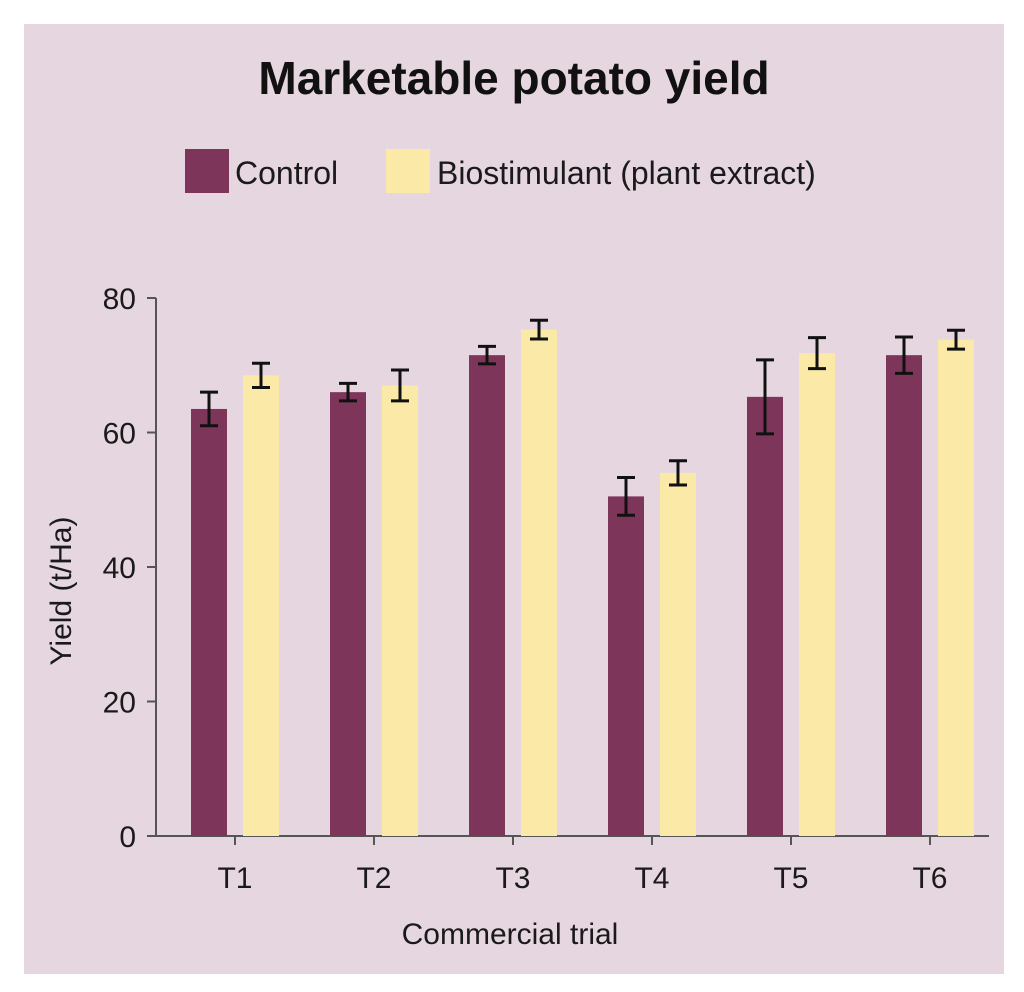 The image size is (1024, 992). I want to click on legend-label-control: Control, so click(286, 173).